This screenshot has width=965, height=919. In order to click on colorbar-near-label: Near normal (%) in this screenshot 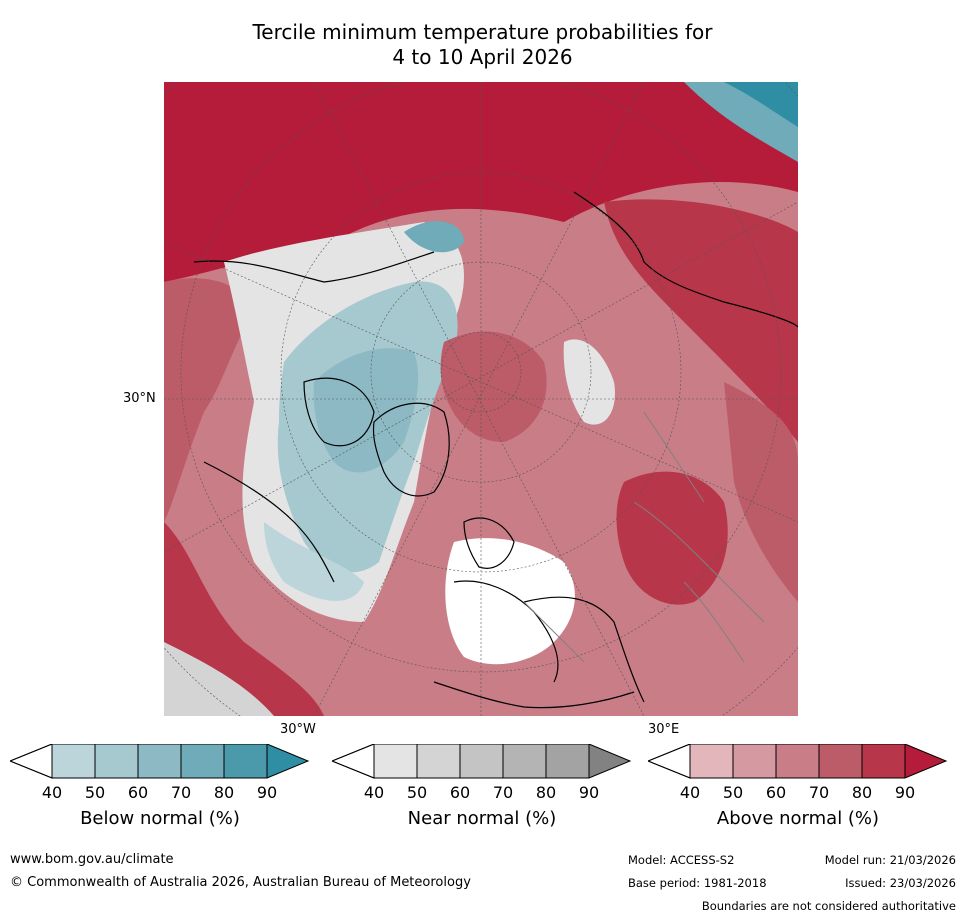, I will do `click(482, 818)`.